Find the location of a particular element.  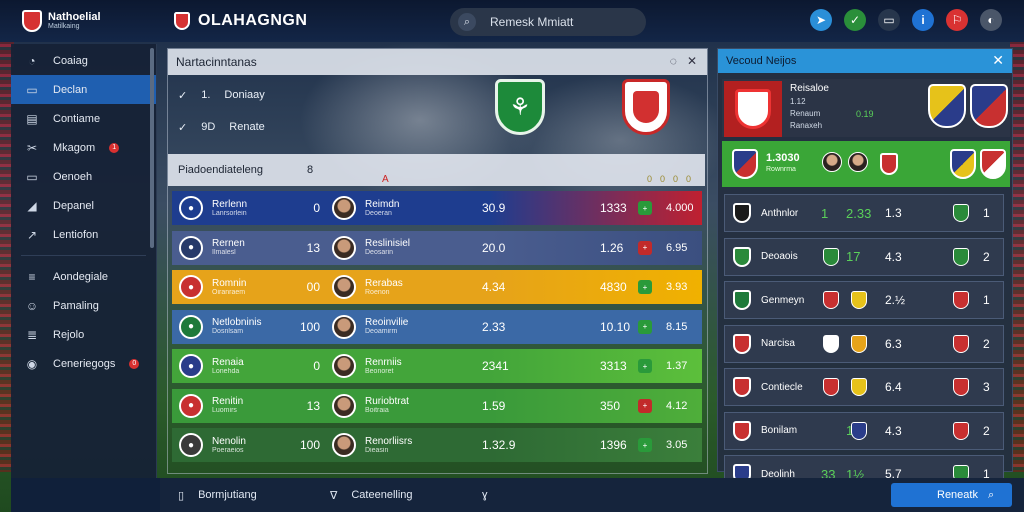

featured-team-line: 1.12 is located at coordinates (798, 101).